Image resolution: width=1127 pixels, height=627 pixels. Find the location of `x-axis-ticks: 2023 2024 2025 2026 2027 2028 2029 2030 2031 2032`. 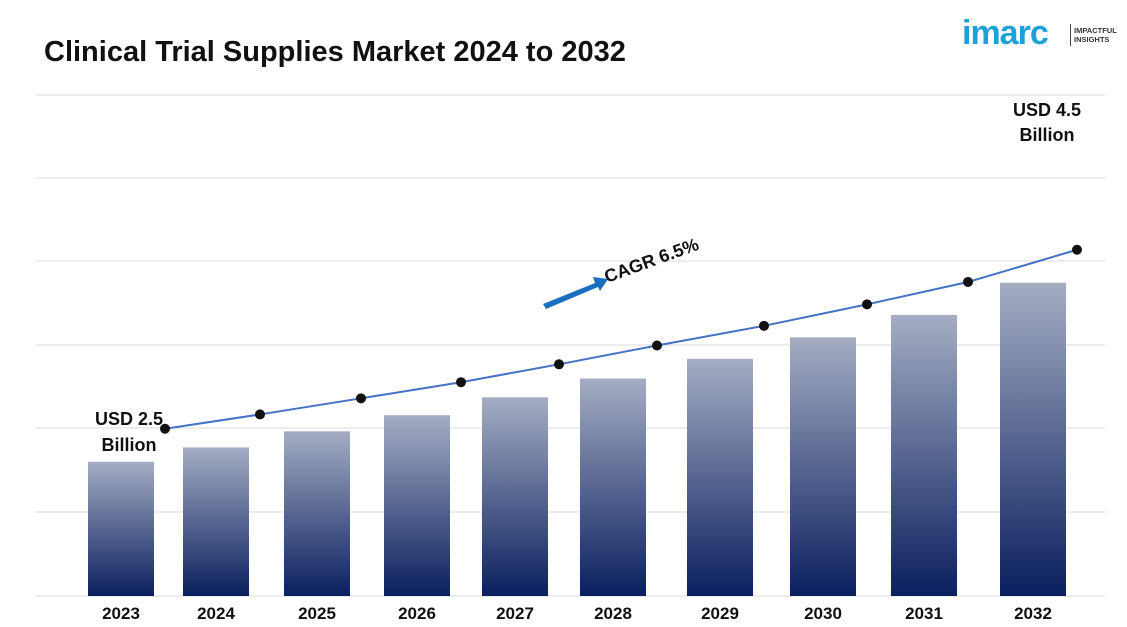

x-axis-ticks: 2023 2024 2025 2026 2027 2028 2029 2030 2031 2032 is located at coordinates (577, 613).